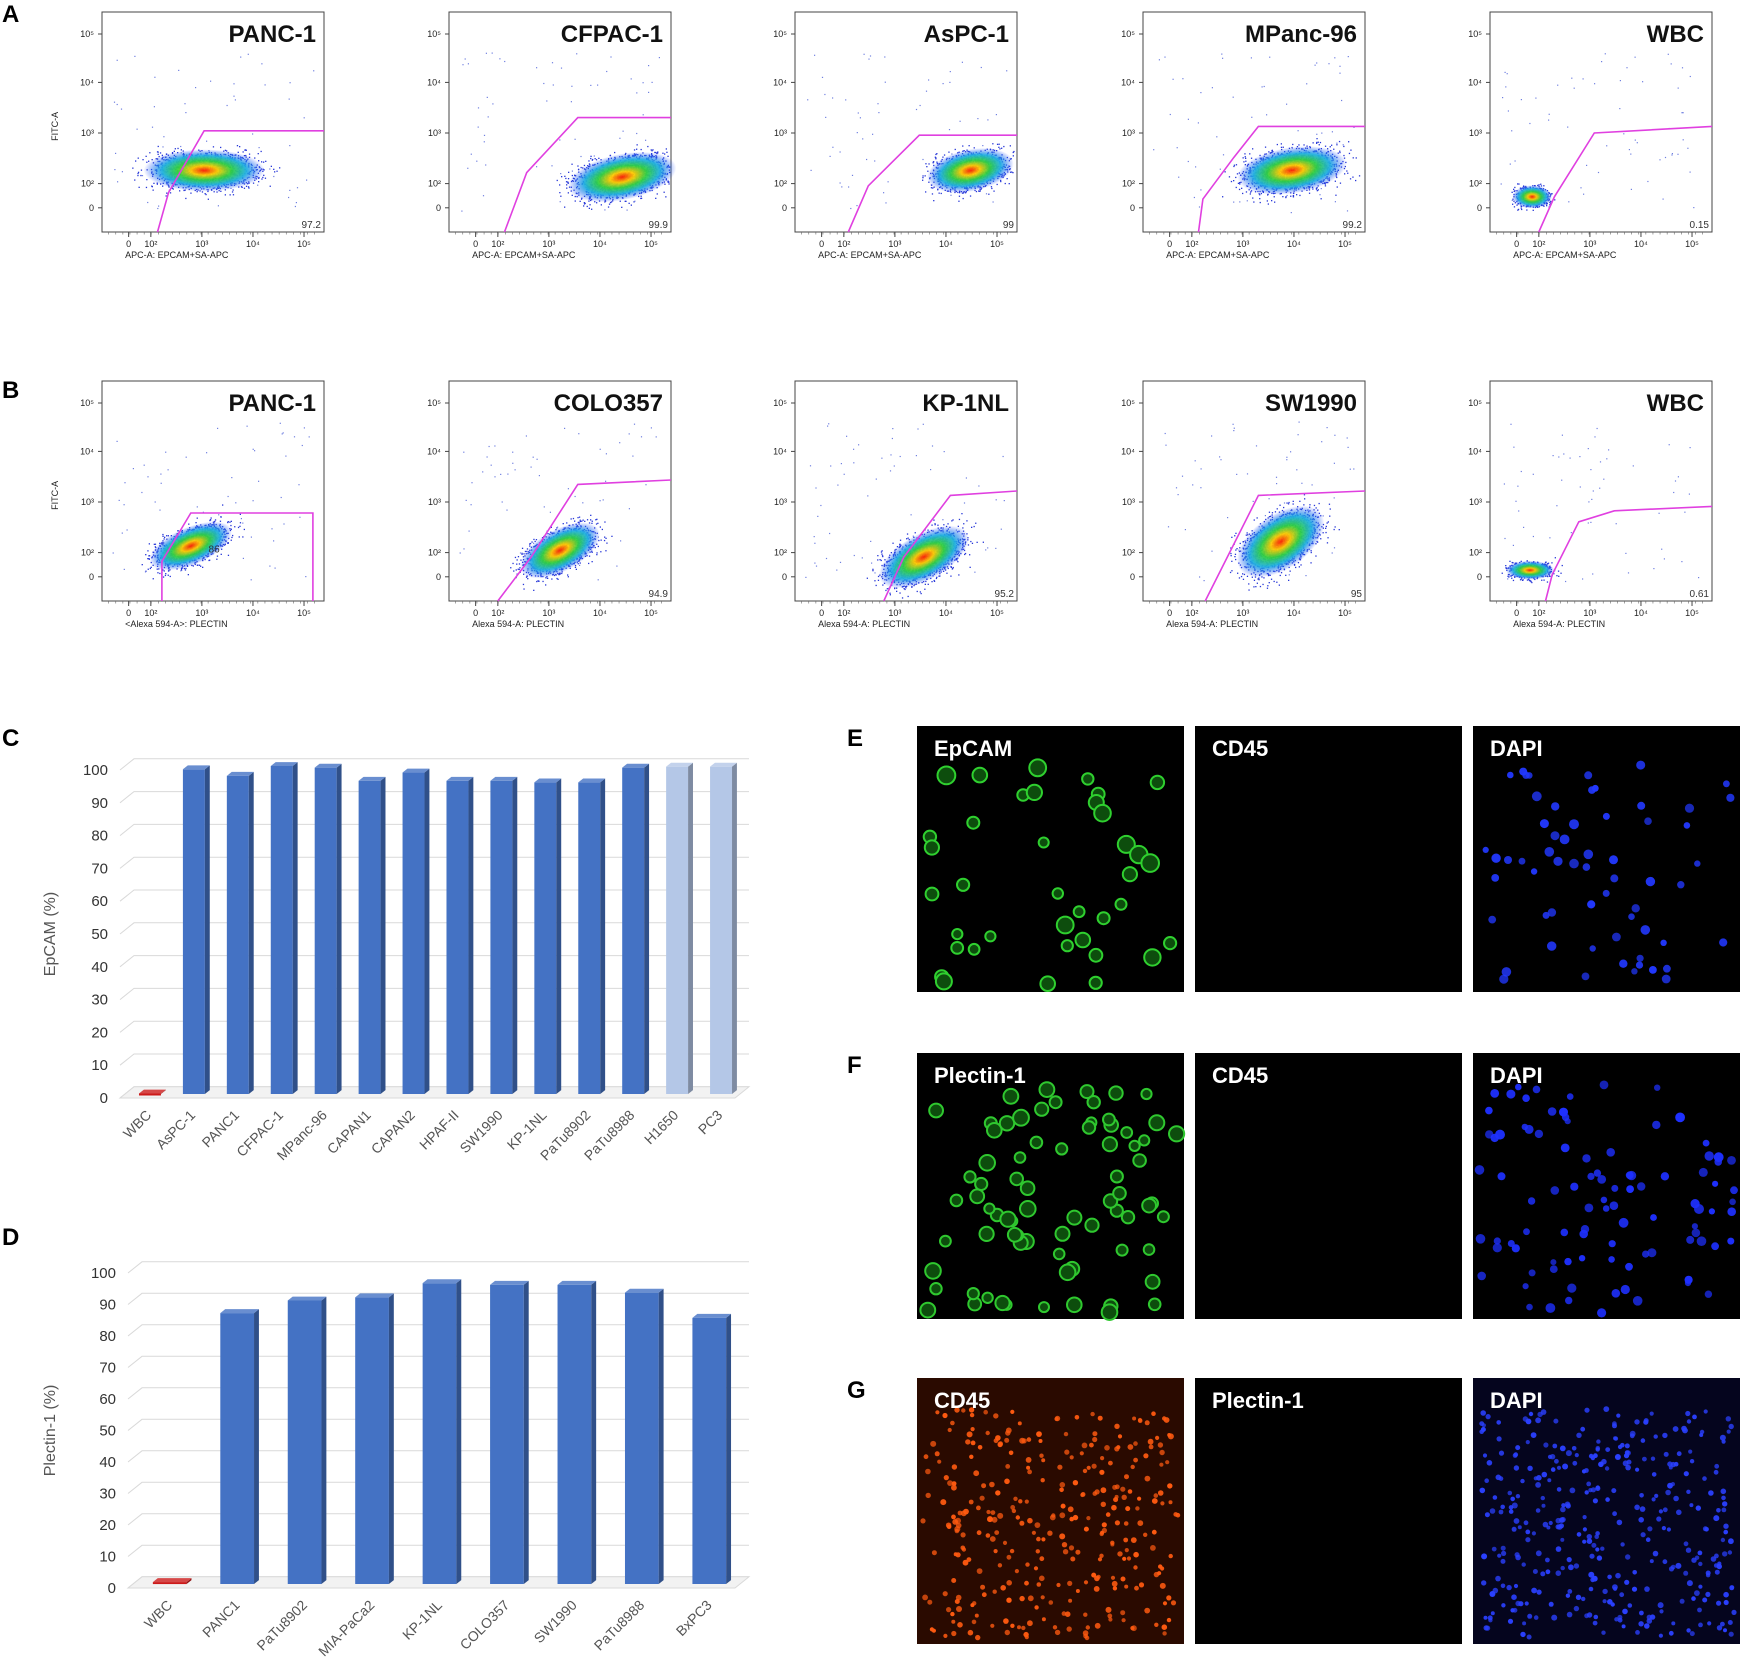 This screenshot has width=1746, height=1678. What do you see at coordinates (312, 225) in the screenshot?
I see `gate-percent: 97.2` at bounding box center [312, 225].